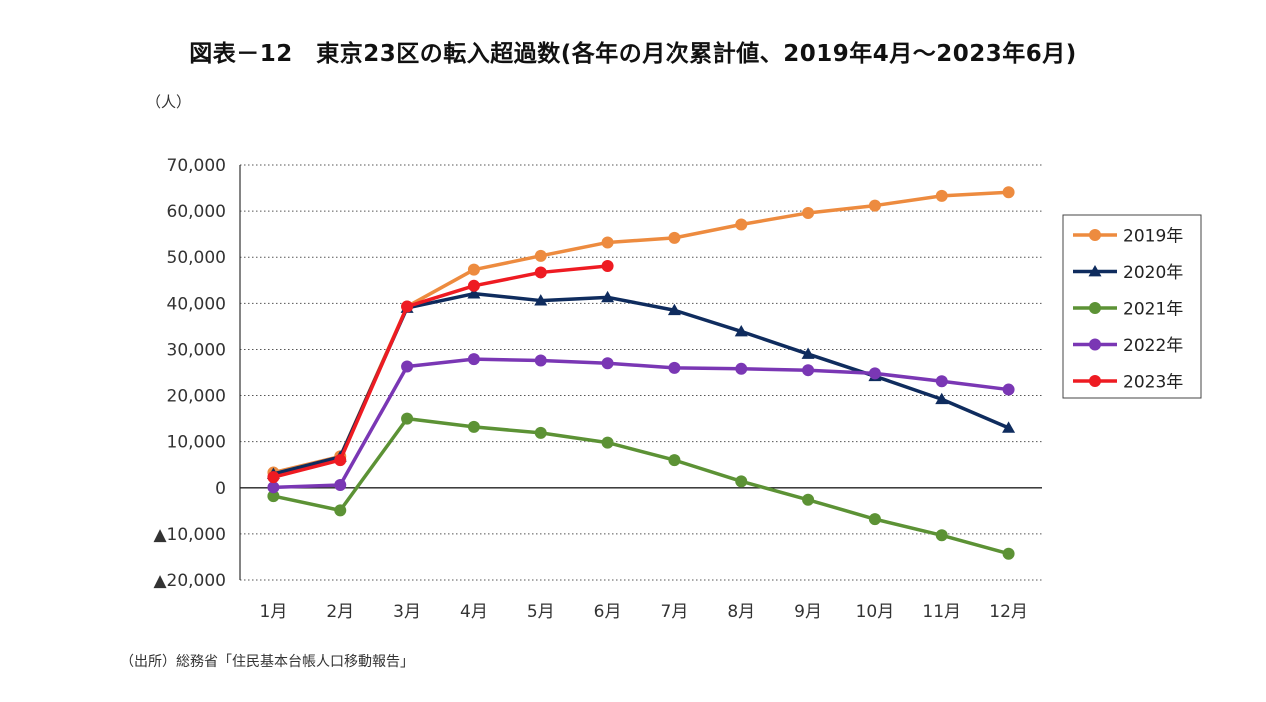  I want to click on legend-item: 2022年, so click(1128, 346).